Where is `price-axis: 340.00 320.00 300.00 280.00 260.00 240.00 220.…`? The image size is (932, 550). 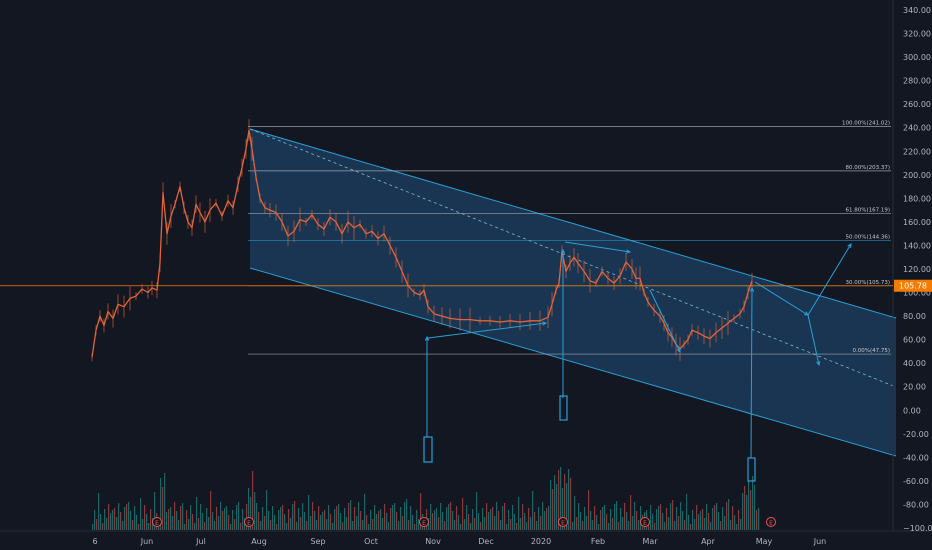 price-axis: 340.00 320.00 300.00 280.00 260.00 240.00 220.… is located at coordinates (917, 269).